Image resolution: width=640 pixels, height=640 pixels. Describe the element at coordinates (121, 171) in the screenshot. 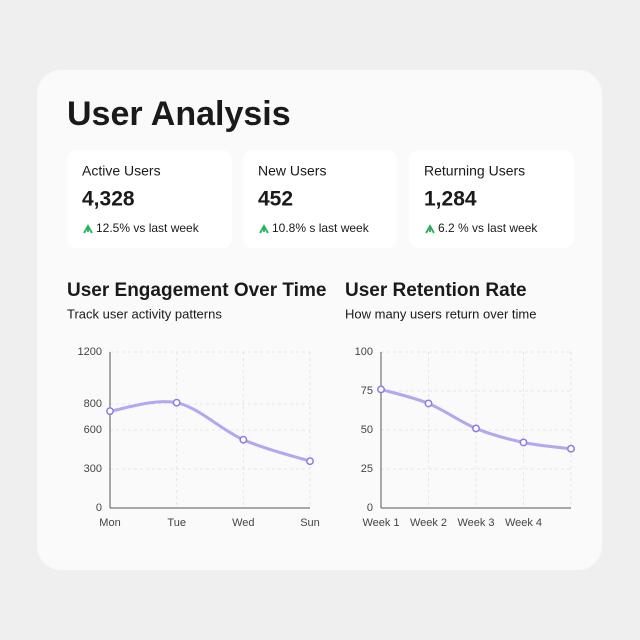

I see `stat-label: Active Users` at that location.